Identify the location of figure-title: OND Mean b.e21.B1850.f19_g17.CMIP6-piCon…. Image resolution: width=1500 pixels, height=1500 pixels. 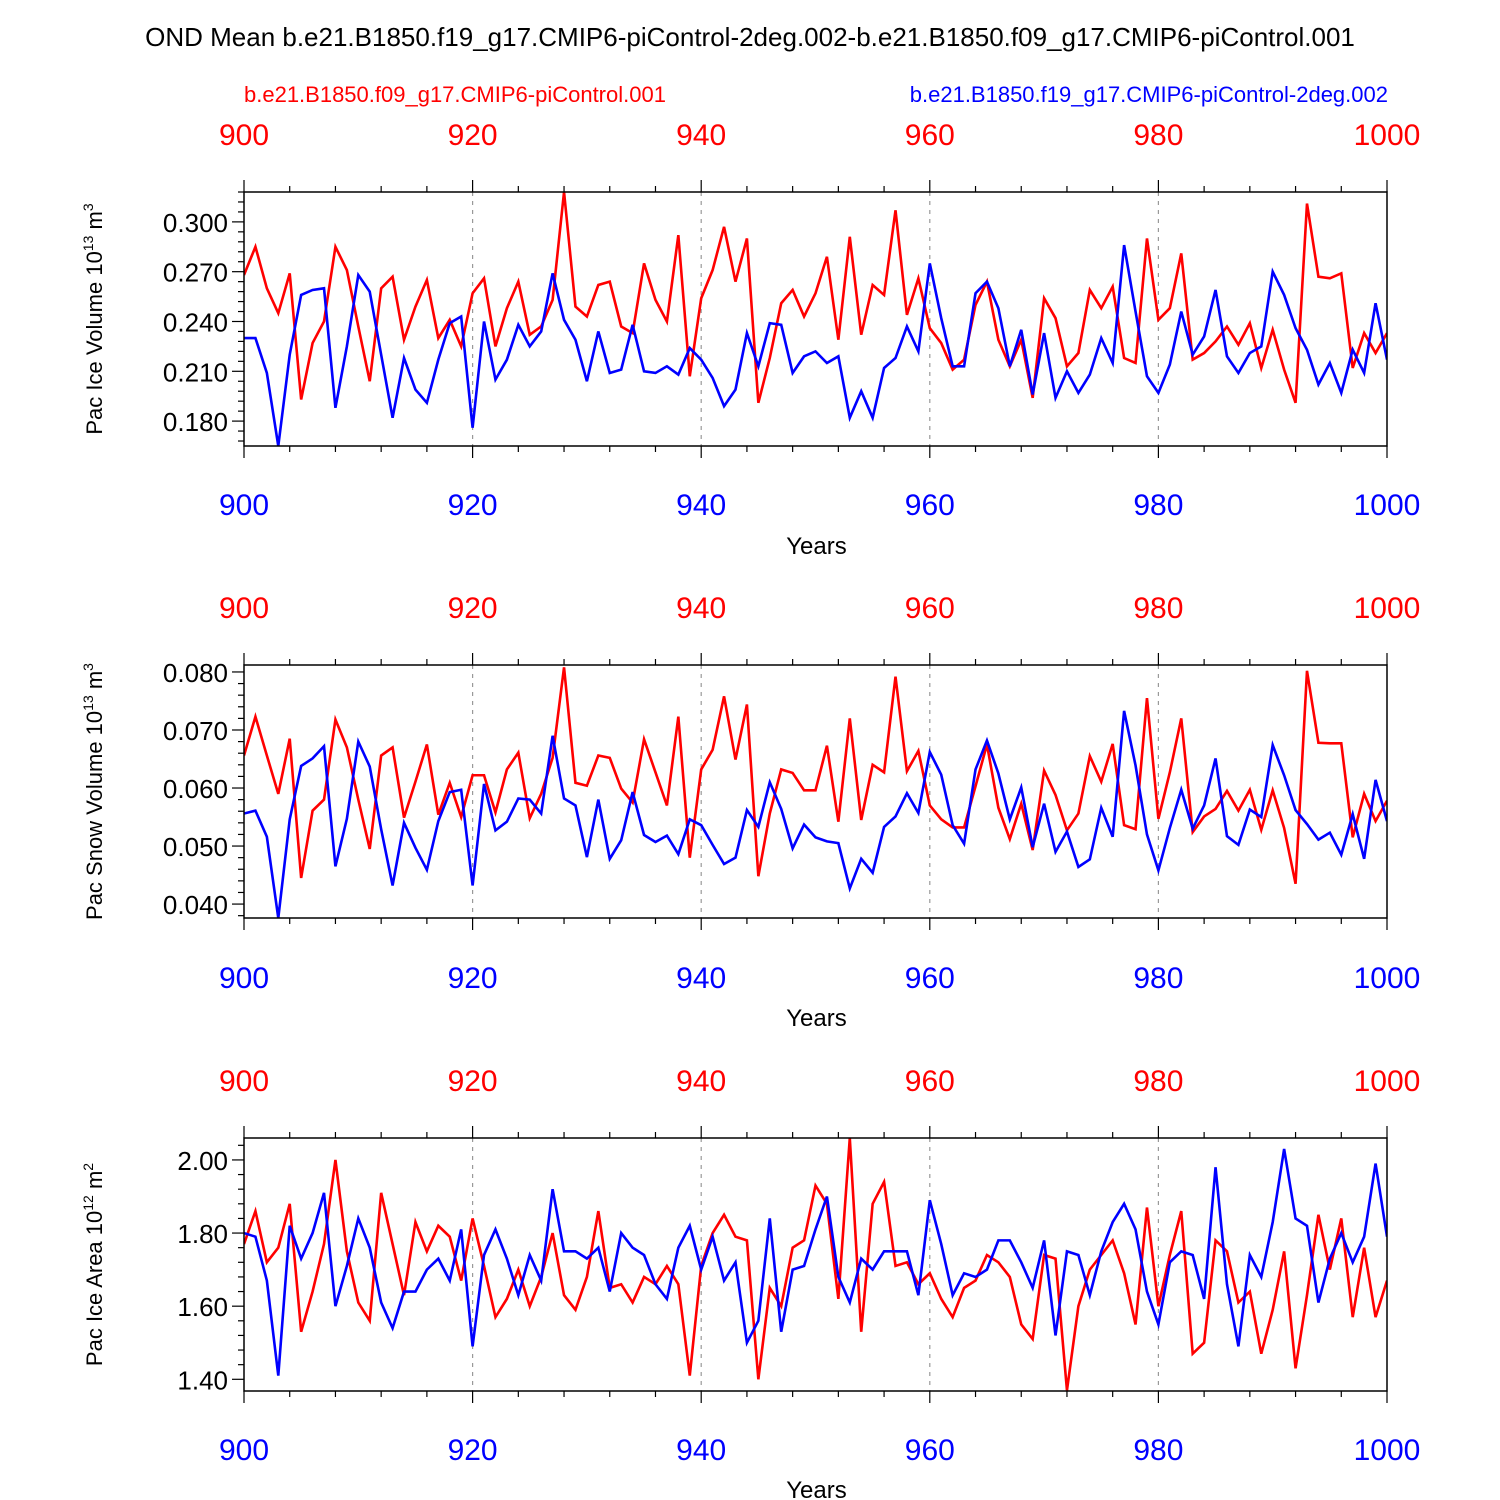
(750, 37).